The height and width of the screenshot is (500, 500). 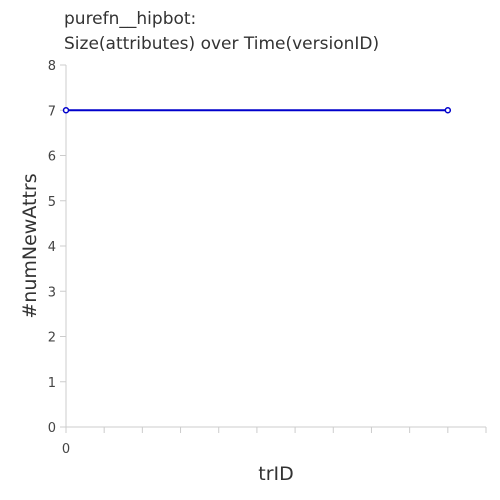 What do you see at coordinates (52, 338) in the screenshot?
I see `y-tick-label: 2` at bounding box center [52, 338].